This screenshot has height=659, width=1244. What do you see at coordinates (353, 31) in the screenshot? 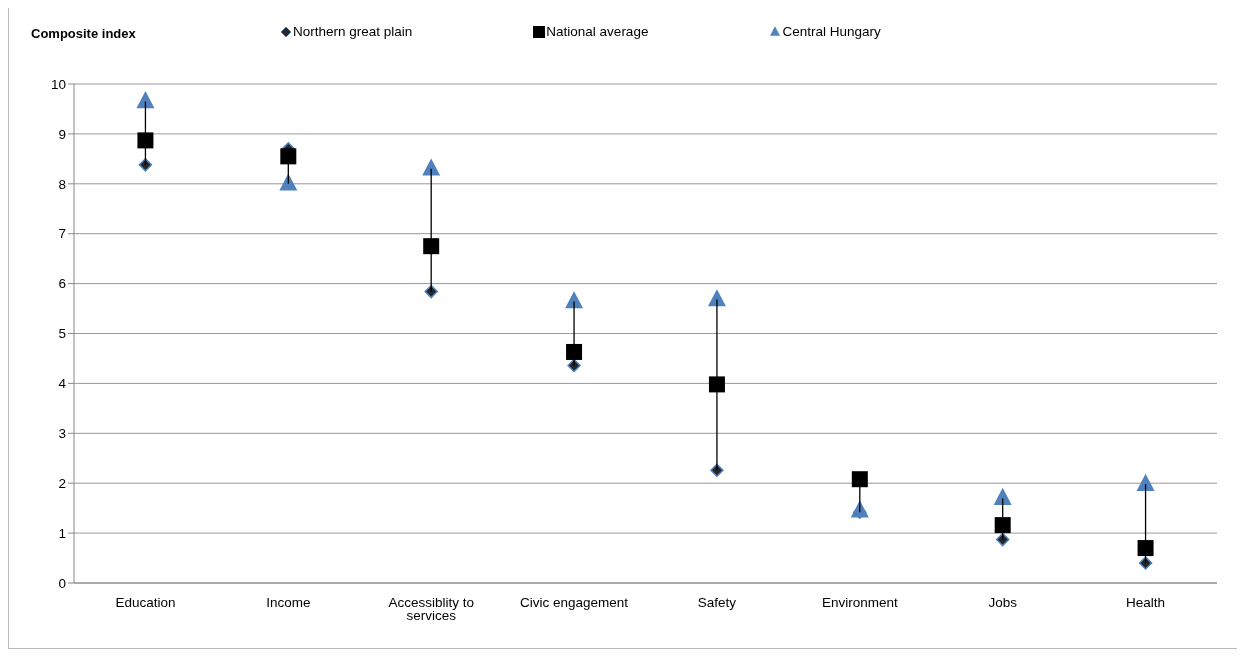
I see `legend-label: Northern great plain` at bounding box center [353, 31].